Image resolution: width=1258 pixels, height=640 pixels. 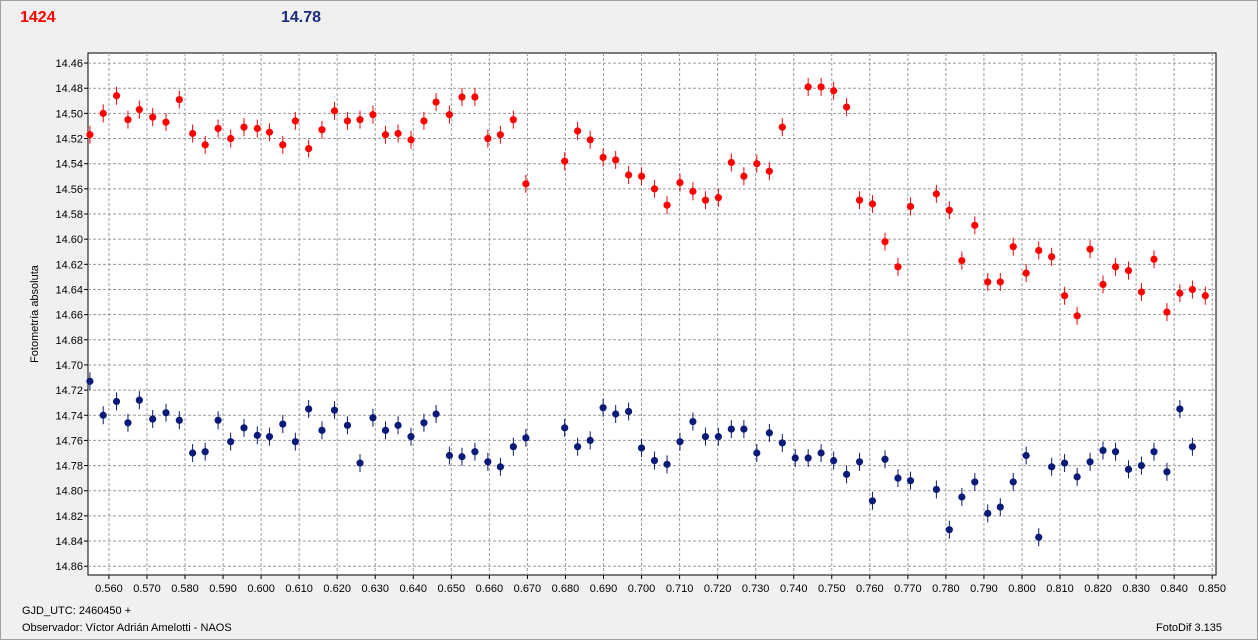 What do you see at coordinates (69, 366) in the screenshot?
I see `y-tick-label: 14.70` at bounding box center [69, 366].